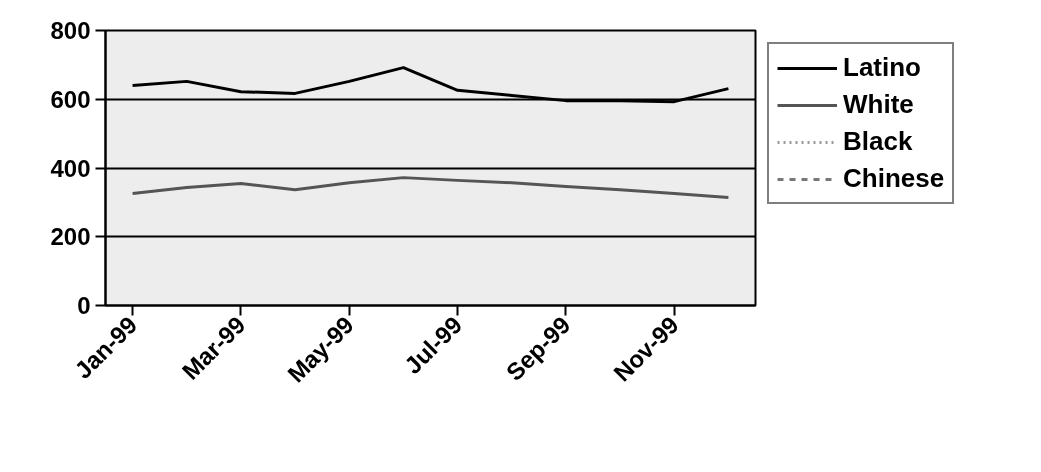 This screenshot has height=472, width=1041. I want to click on legend-label: Chinese, so click(894, 178).